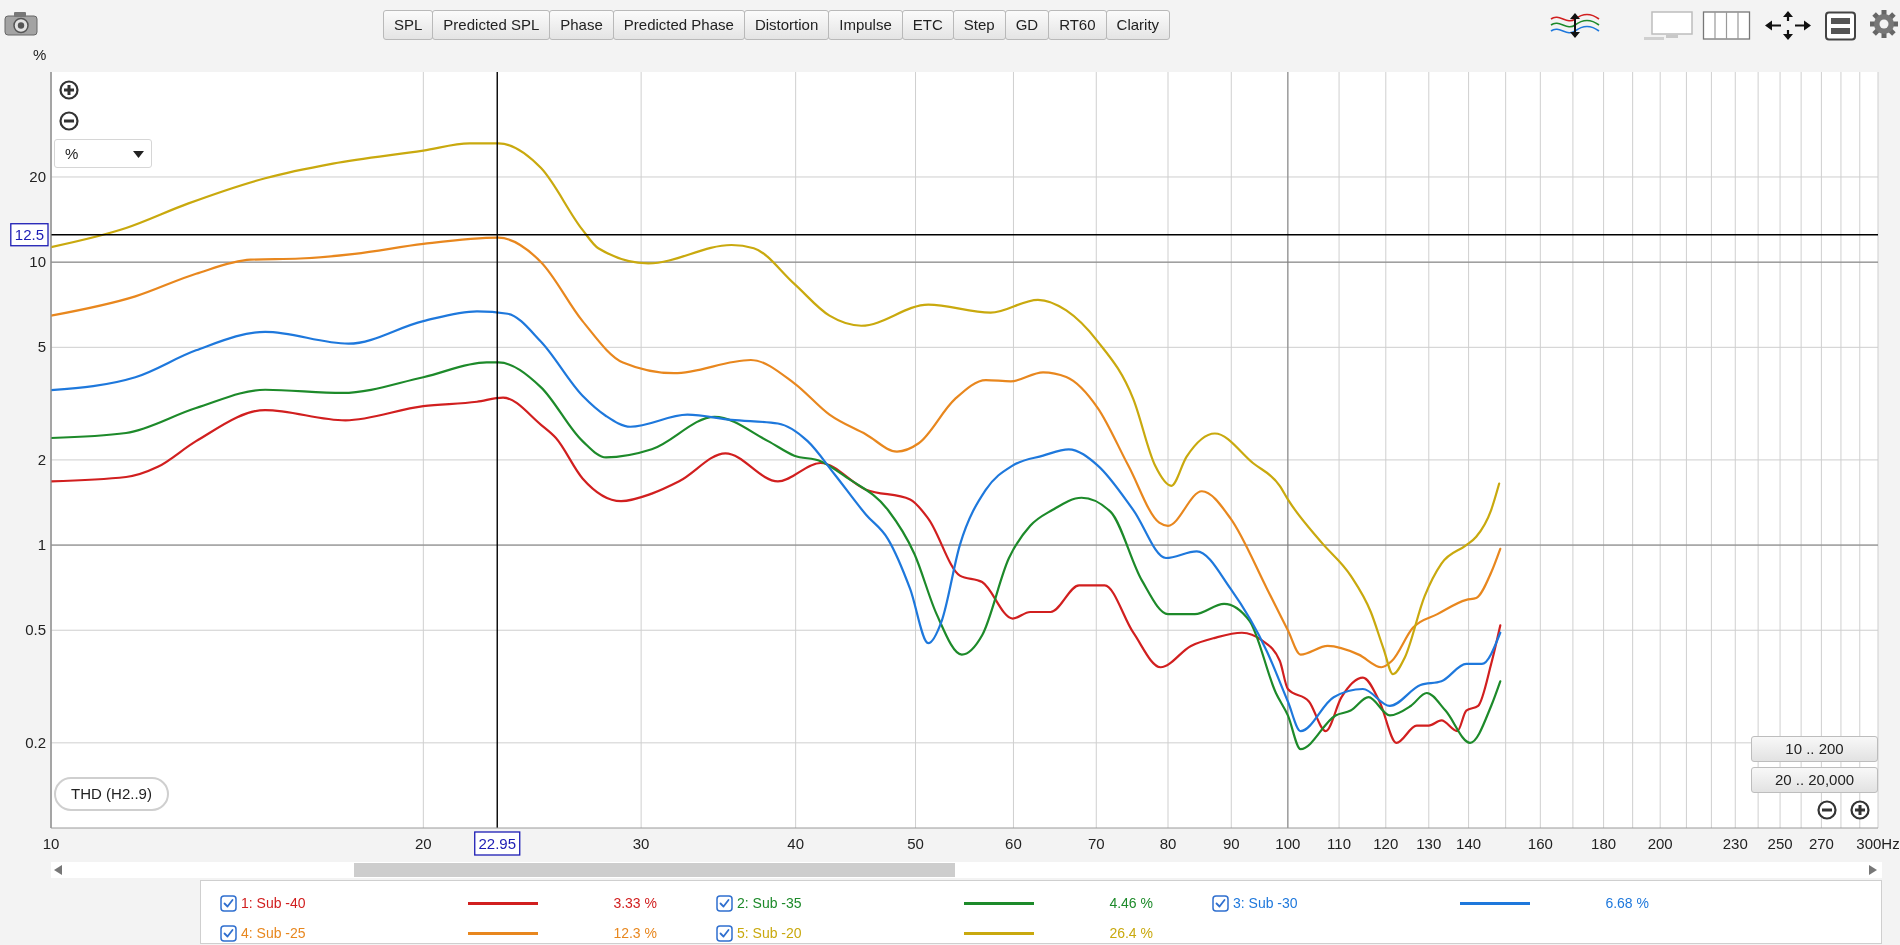  I want to click on tab: Impulse, so click(865, 25).